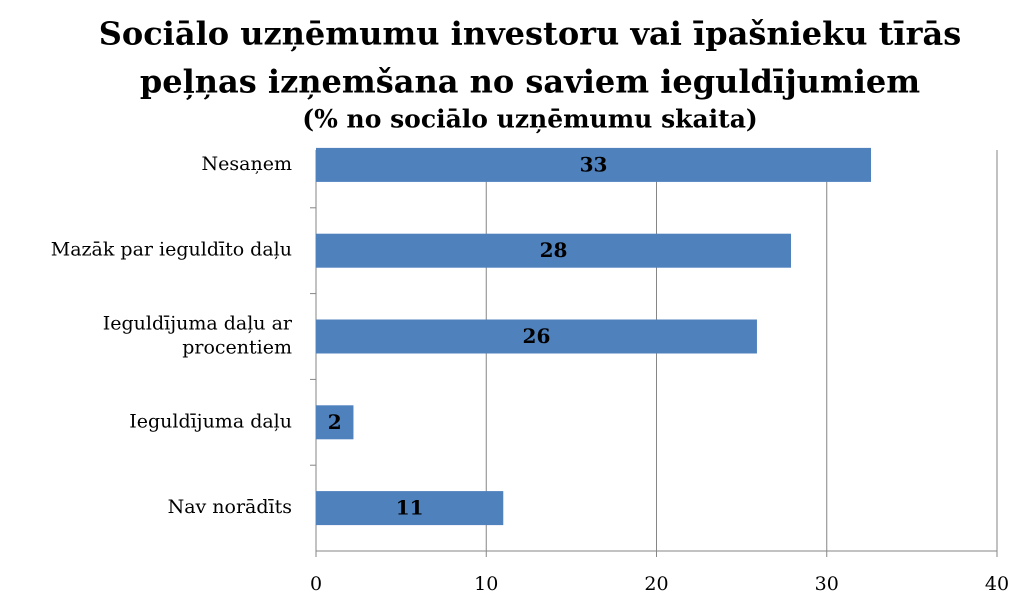  I want to click on x-tick-label: 40, so click(997, 584).